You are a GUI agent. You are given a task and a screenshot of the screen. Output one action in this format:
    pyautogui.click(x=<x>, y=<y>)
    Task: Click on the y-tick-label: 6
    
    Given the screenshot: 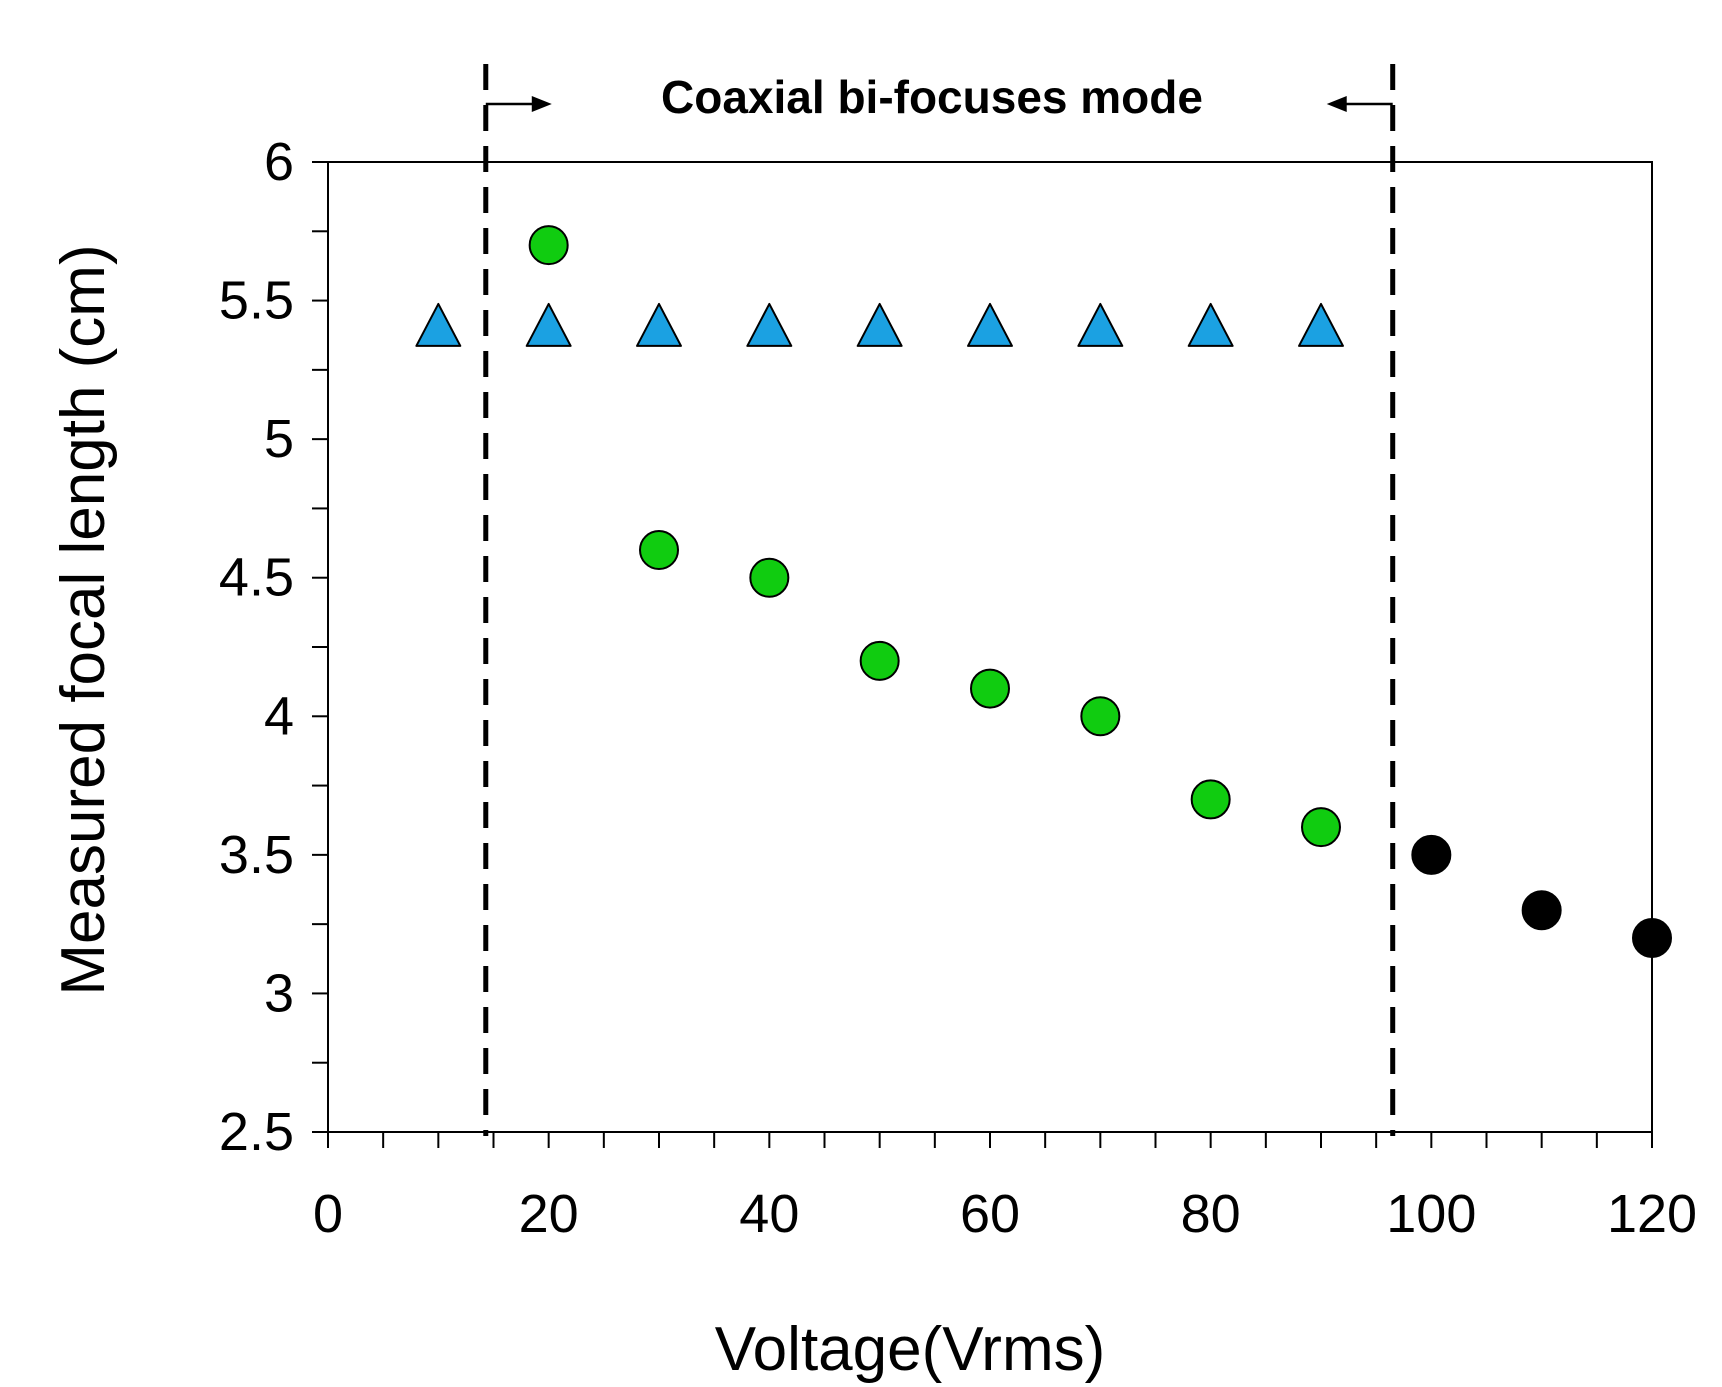 What is the action you would take?
    pyautogui.click(x=279, y=162)
    